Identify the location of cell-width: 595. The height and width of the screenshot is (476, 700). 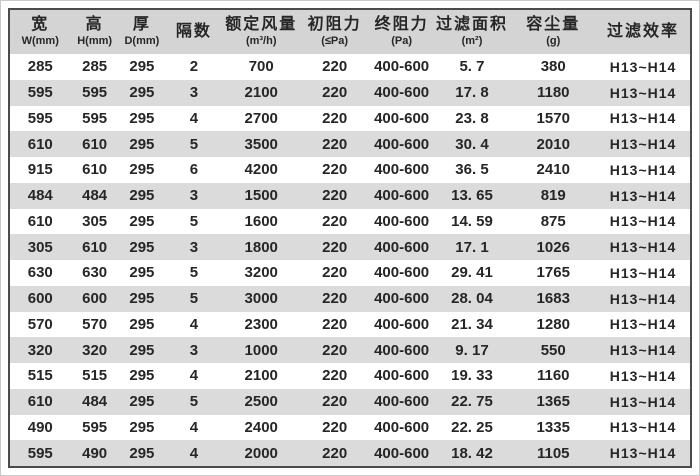
(40, 118).